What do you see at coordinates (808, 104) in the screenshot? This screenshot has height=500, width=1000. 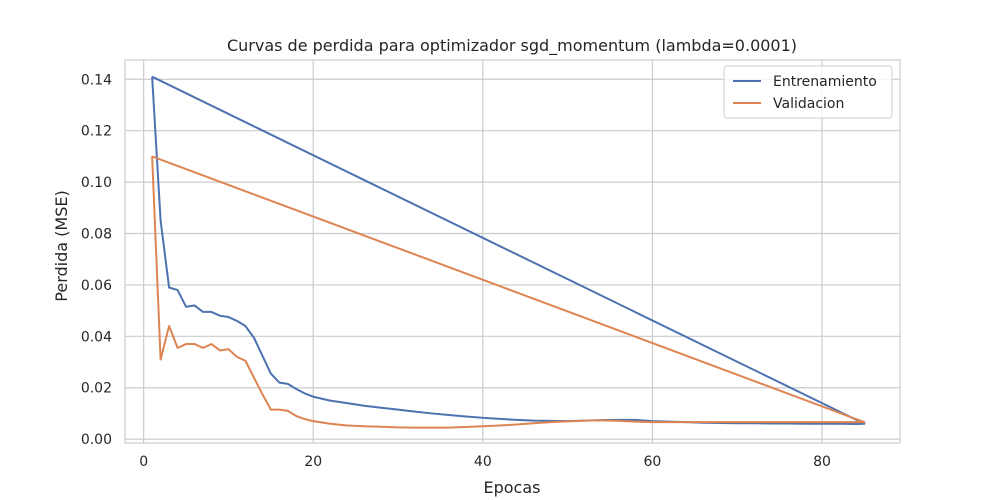 I see `legend-label-validacion: Validacion` at bounding box center [808, 104].